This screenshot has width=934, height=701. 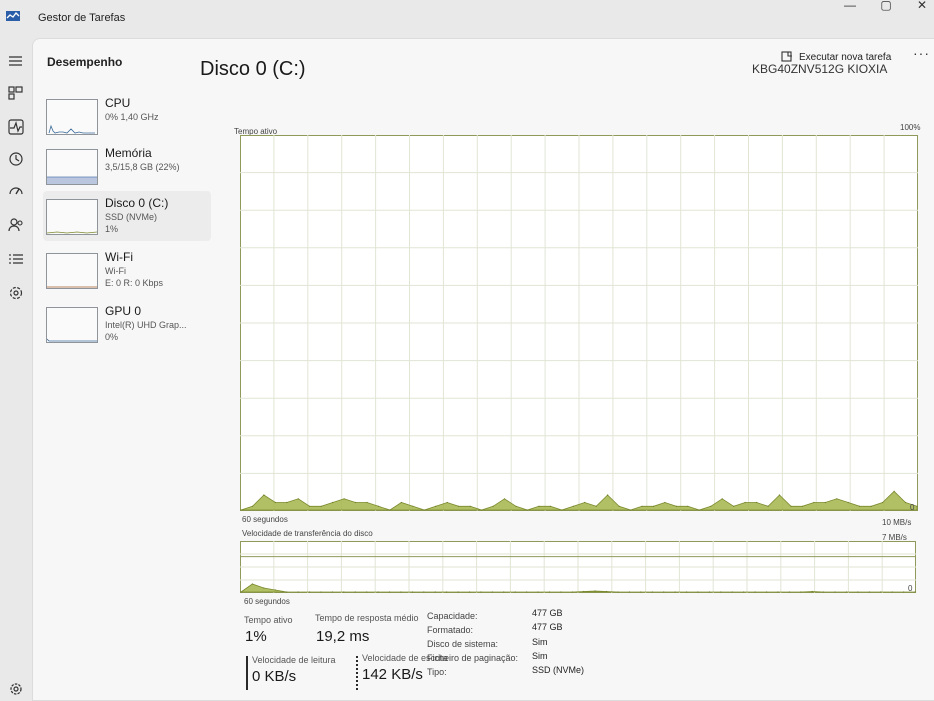 What do you see at coordinates (910, 127) in the screenshot?
I see `active-time-max-label: 100%` at bounding box center [910, 127].